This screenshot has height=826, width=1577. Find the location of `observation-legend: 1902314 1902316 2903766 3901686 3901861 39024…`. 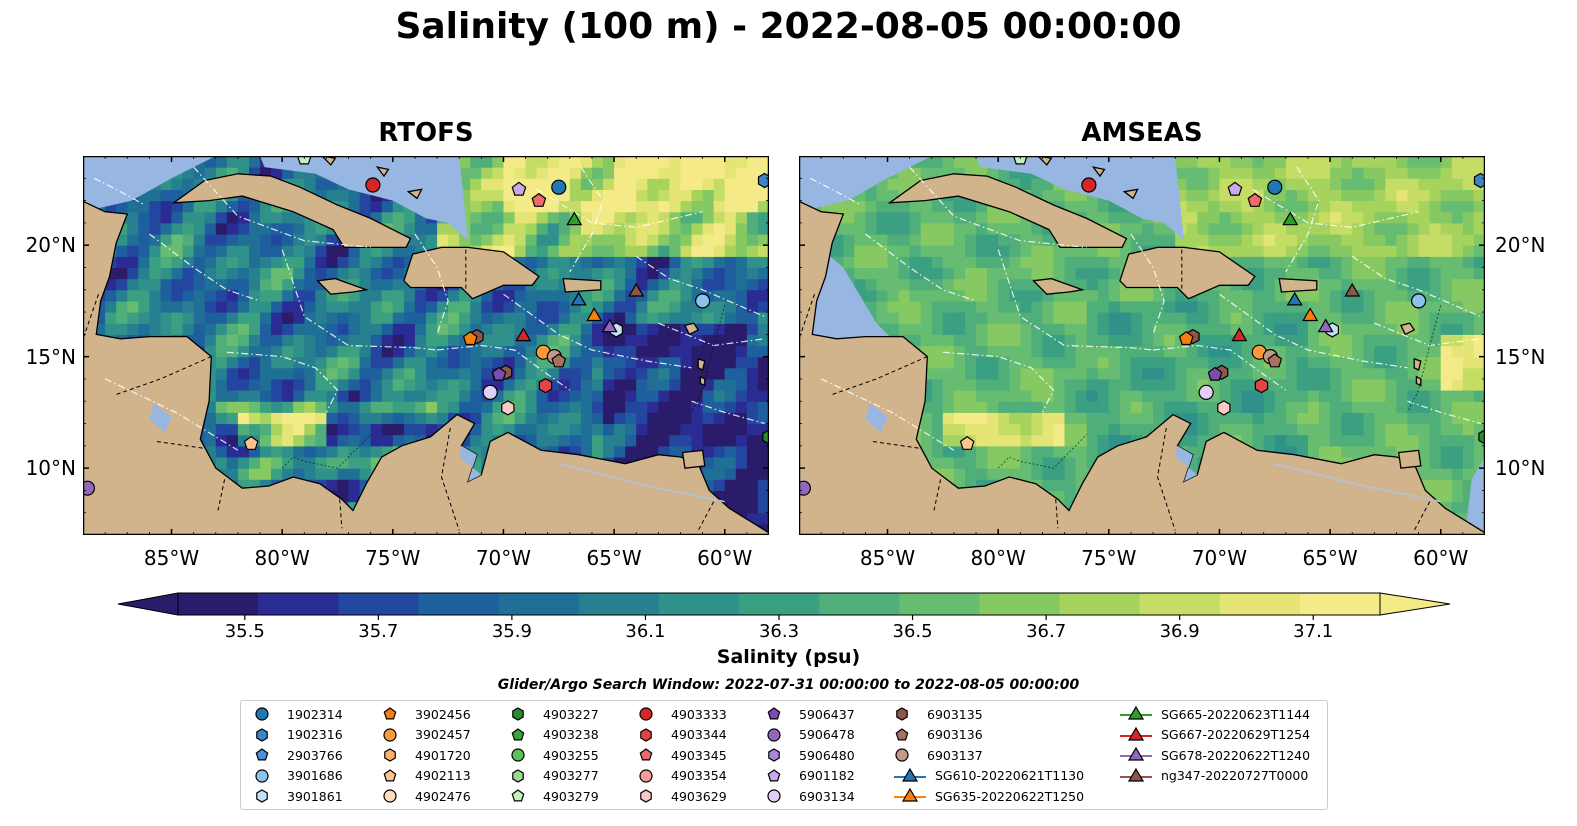

observation-legend: 1902314 1902316 2903766 3901686 3901861 39024… is located at coordinates (784, 755).